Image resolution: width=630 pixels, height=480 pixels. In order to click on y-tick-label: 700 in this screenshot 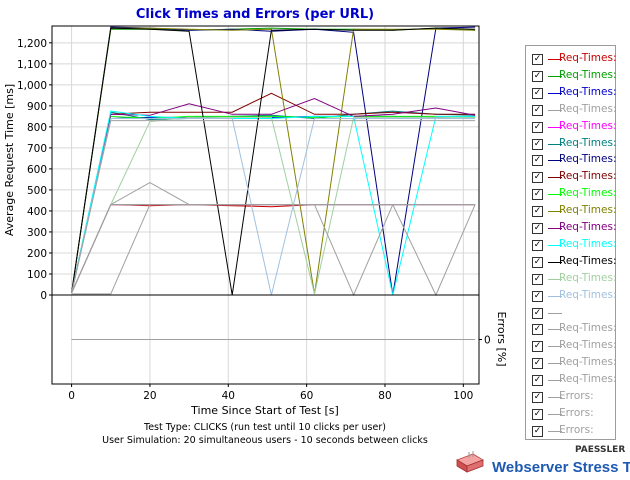, I will do `click(37, 149)`.